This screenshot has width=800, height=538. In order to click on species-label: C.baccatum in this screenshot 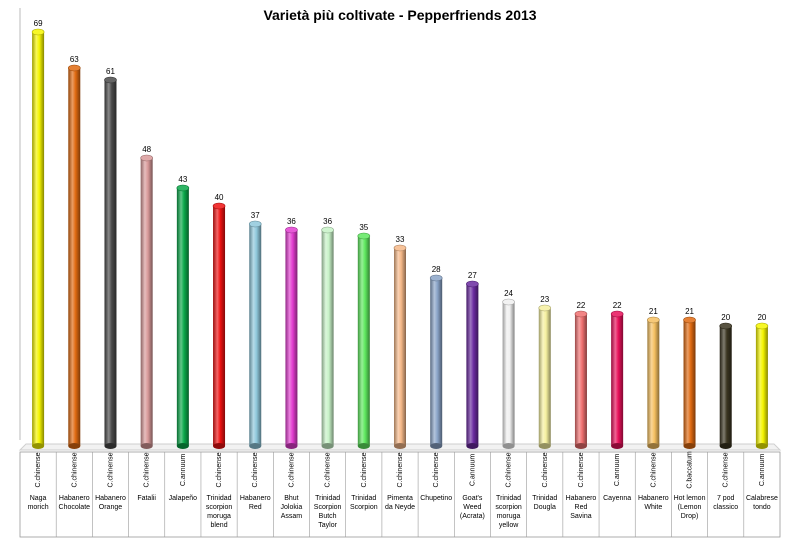, I will do `click(690, 470)`.